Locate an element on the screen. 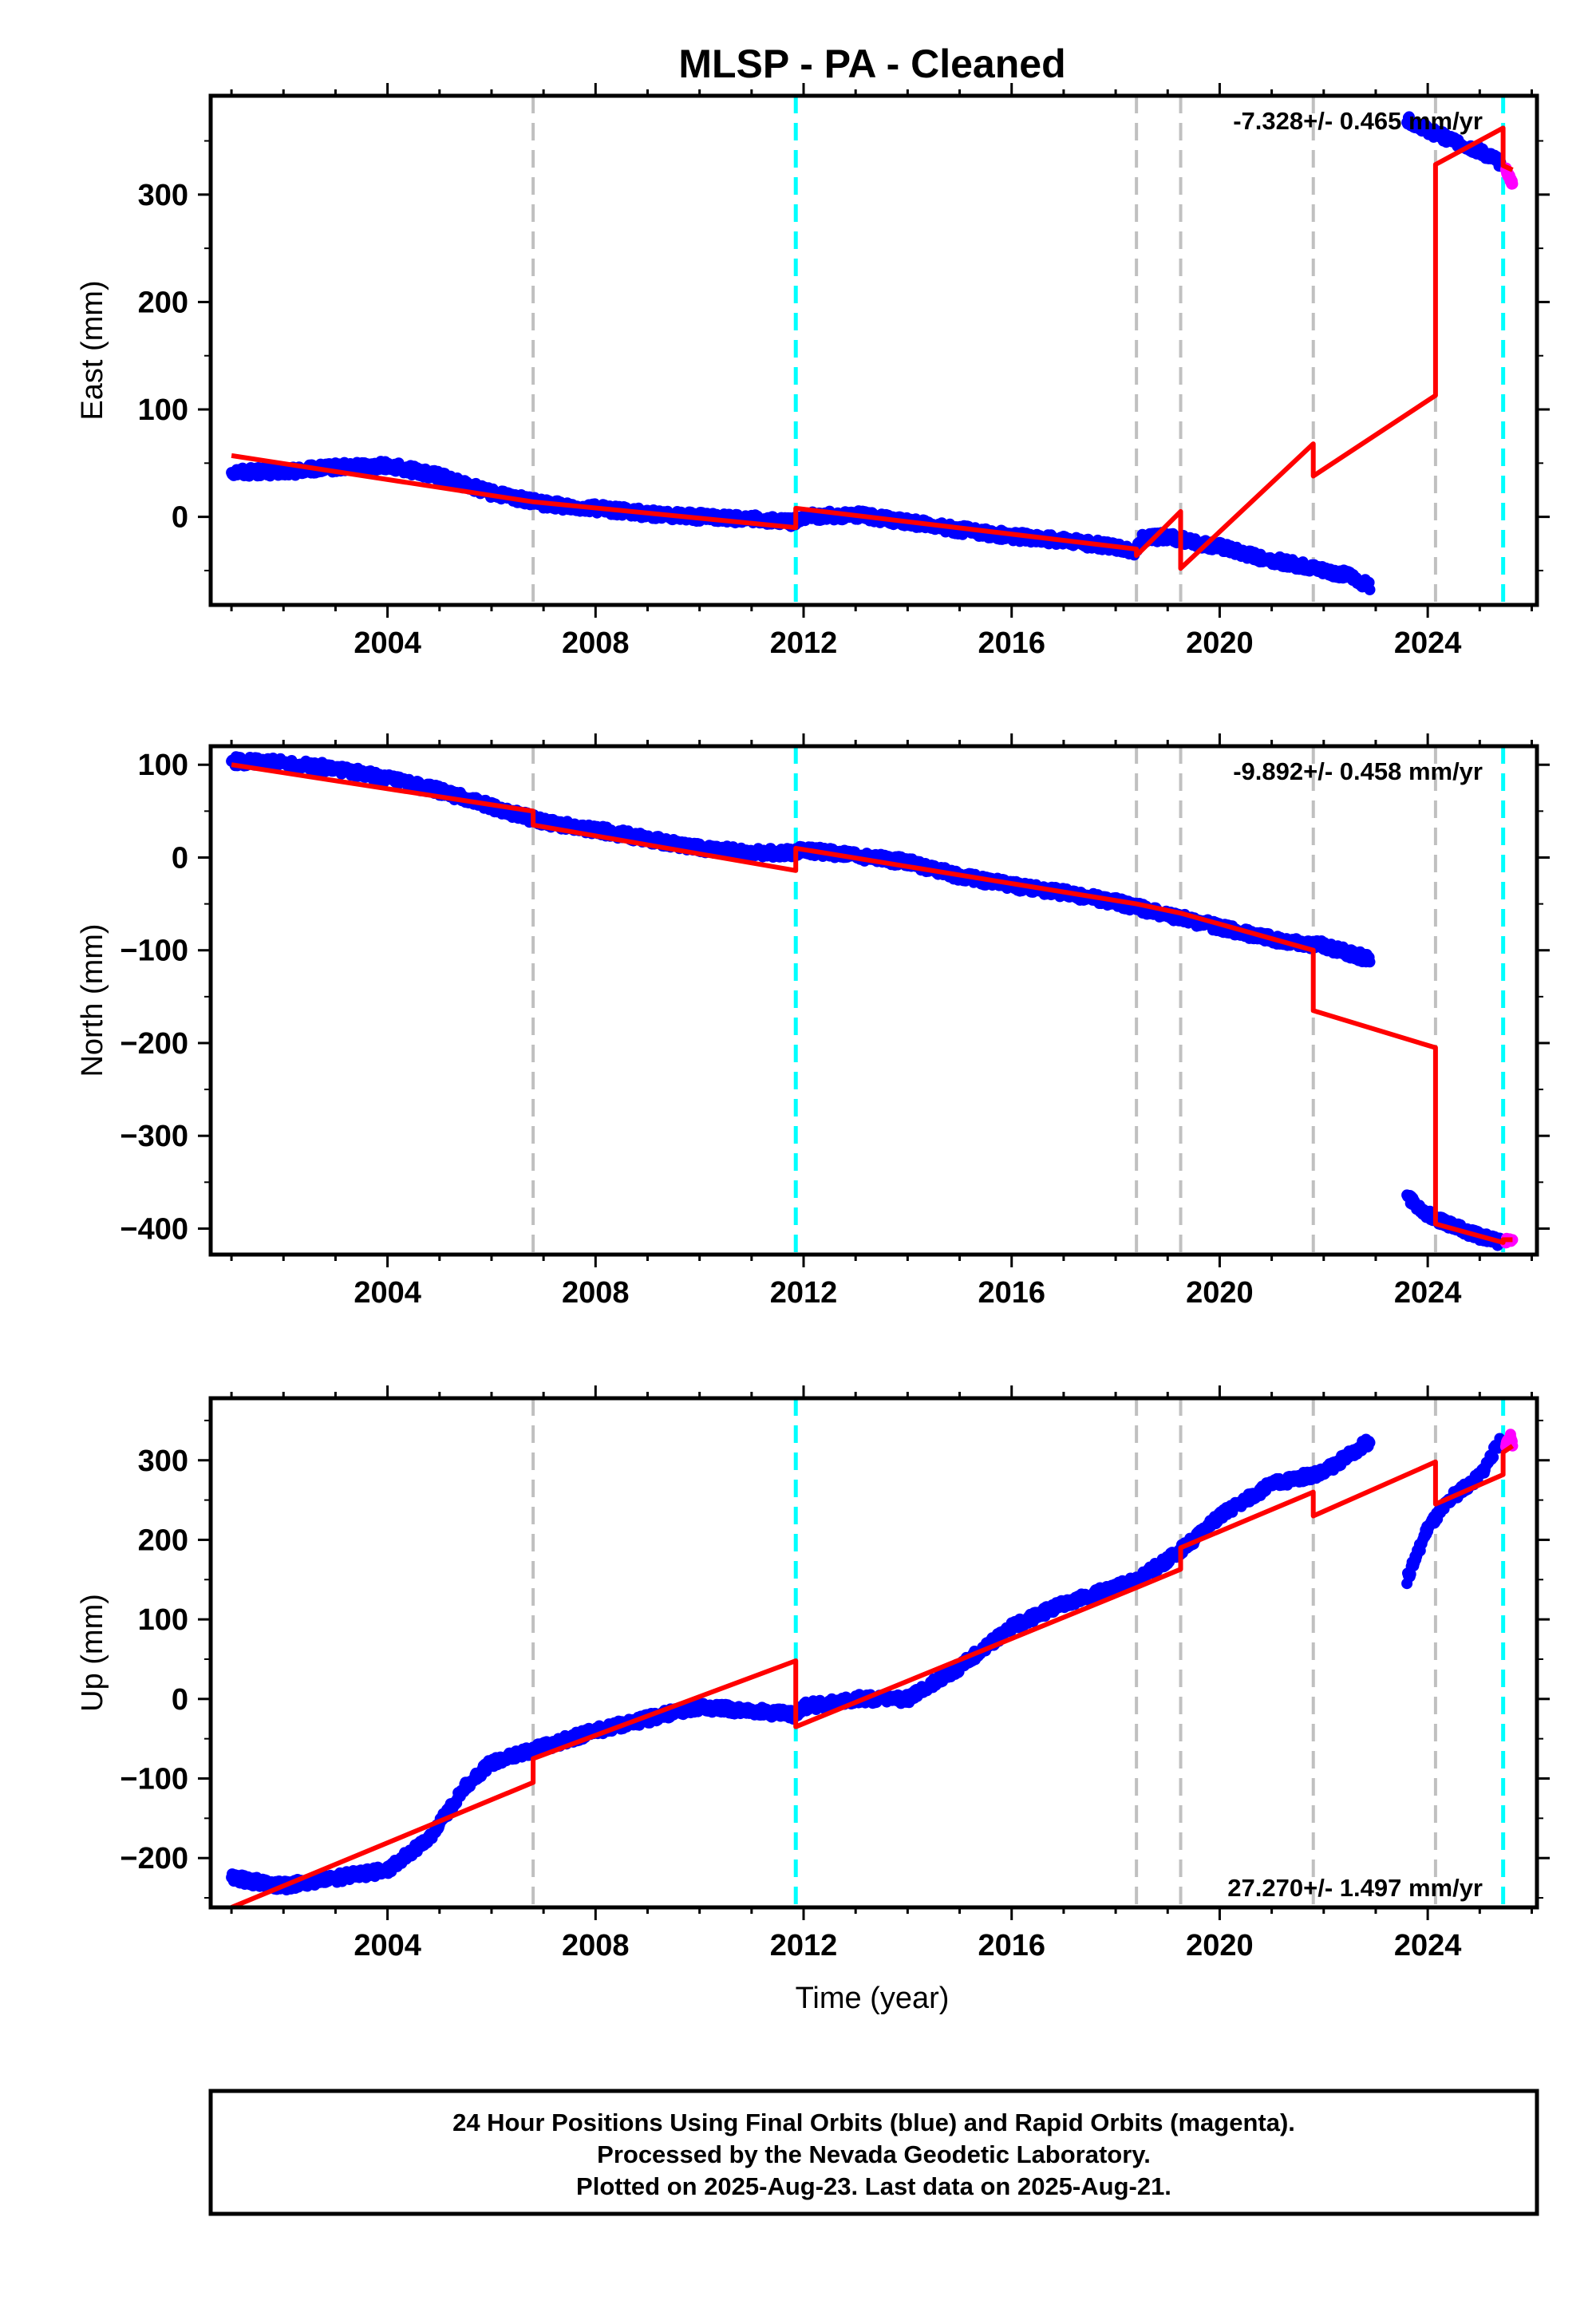 The image size is (1596, 2316). y-axis-label: North (mm) is located at coordinates (92, 1000).